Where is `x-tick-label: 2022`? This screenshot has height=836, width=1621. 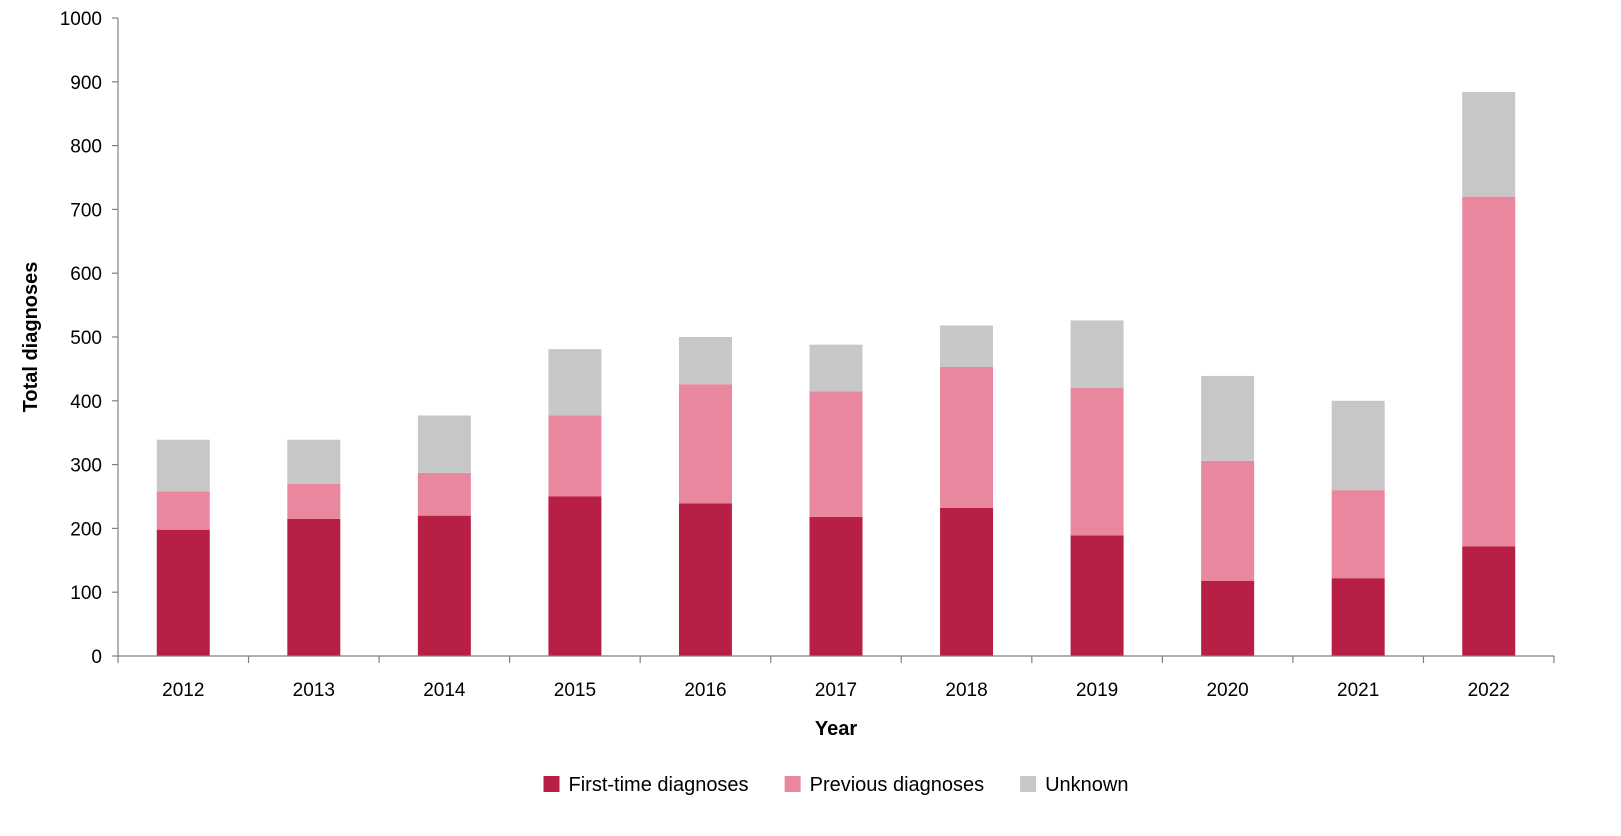
x-tick-label: 2022 is located at coordinates (1489, 690).